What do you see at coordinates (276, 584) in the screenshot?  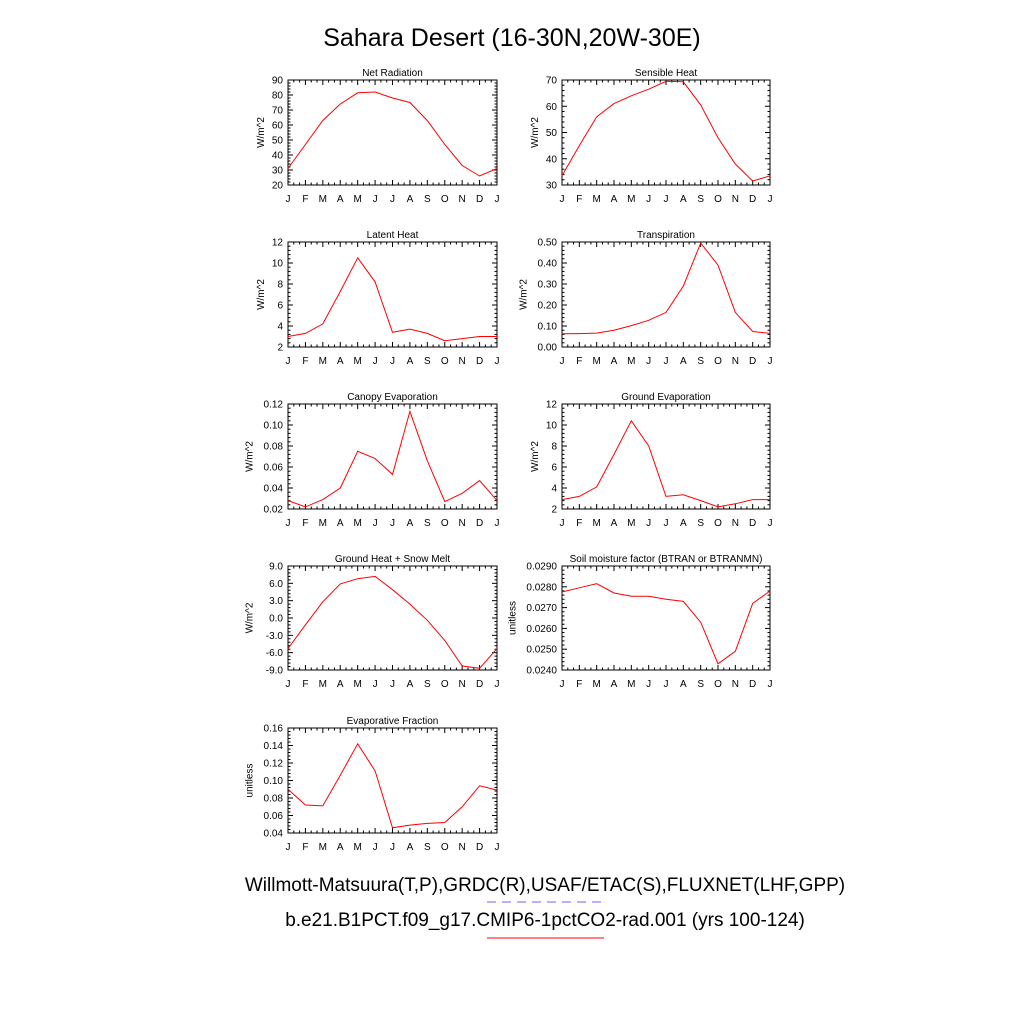 I see `y-tick-label: 6.0` at bounding box center [276, 584].